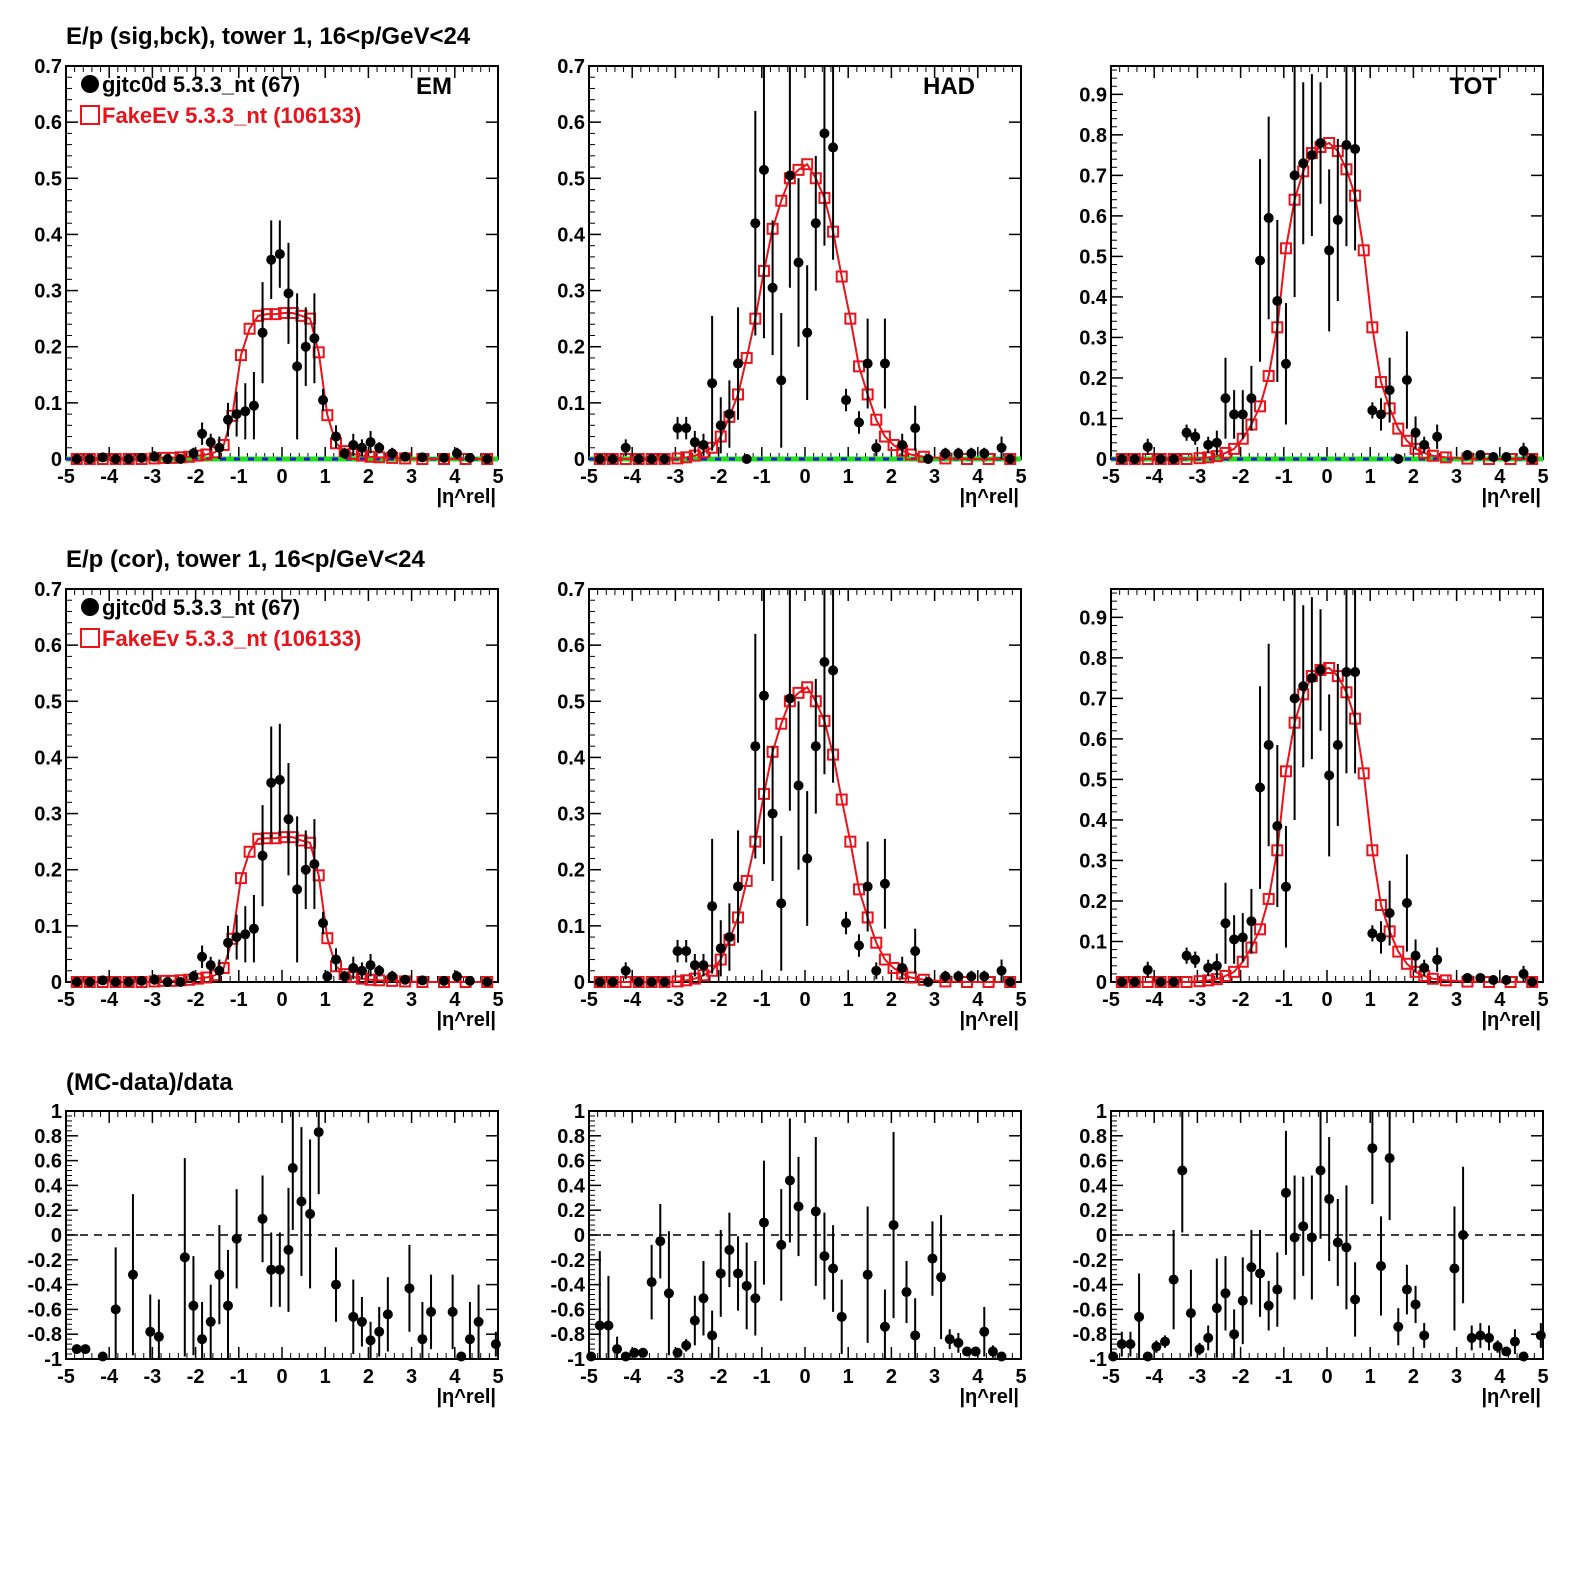  I want to click on row-title-1: E/p (sig,bck), tower 1, 16<p/GeV<24, so click(268, 36).